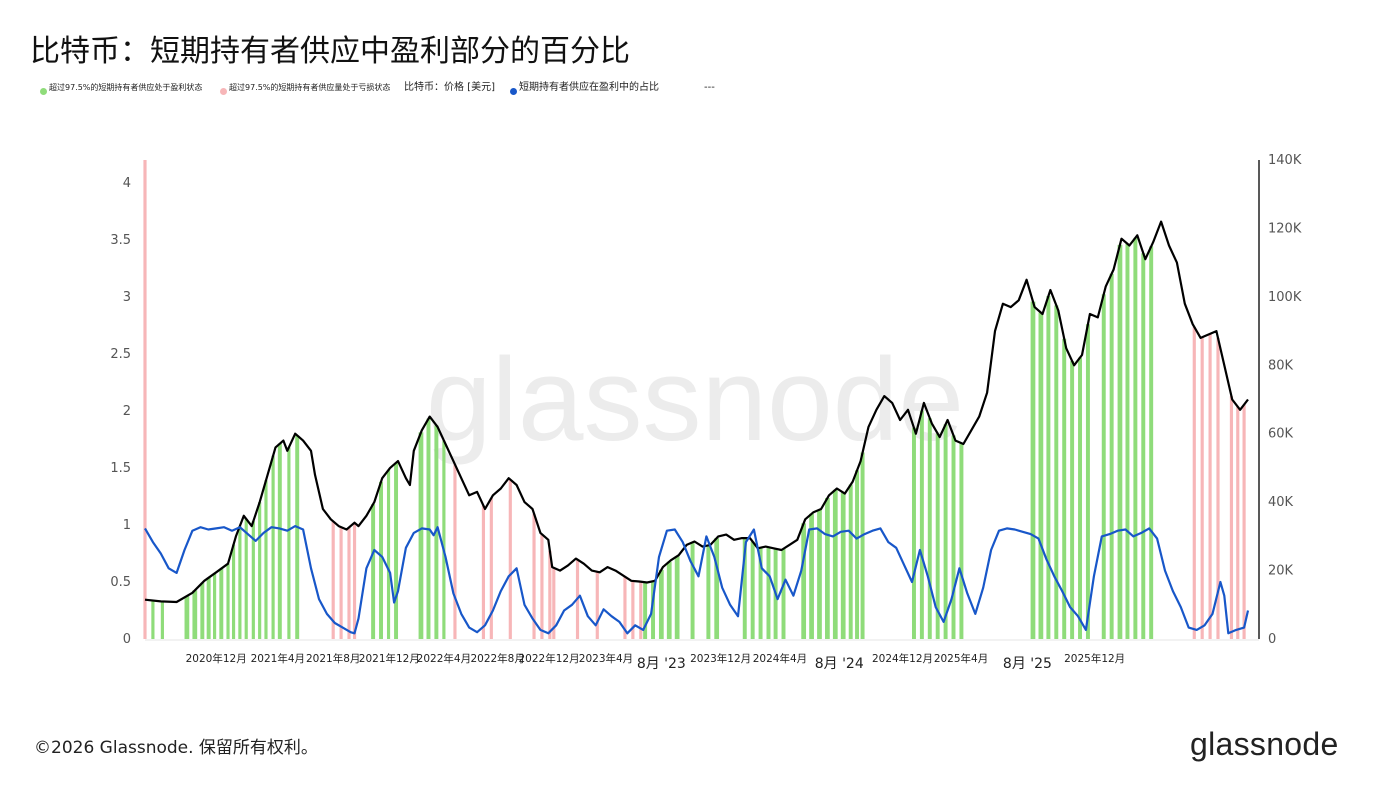 The width and height of the screenshot is (1400, 787). Describe the element at coordinates (1281, 365) in the screenshot. I see `right-axis-tick-label: 80K` at that location.